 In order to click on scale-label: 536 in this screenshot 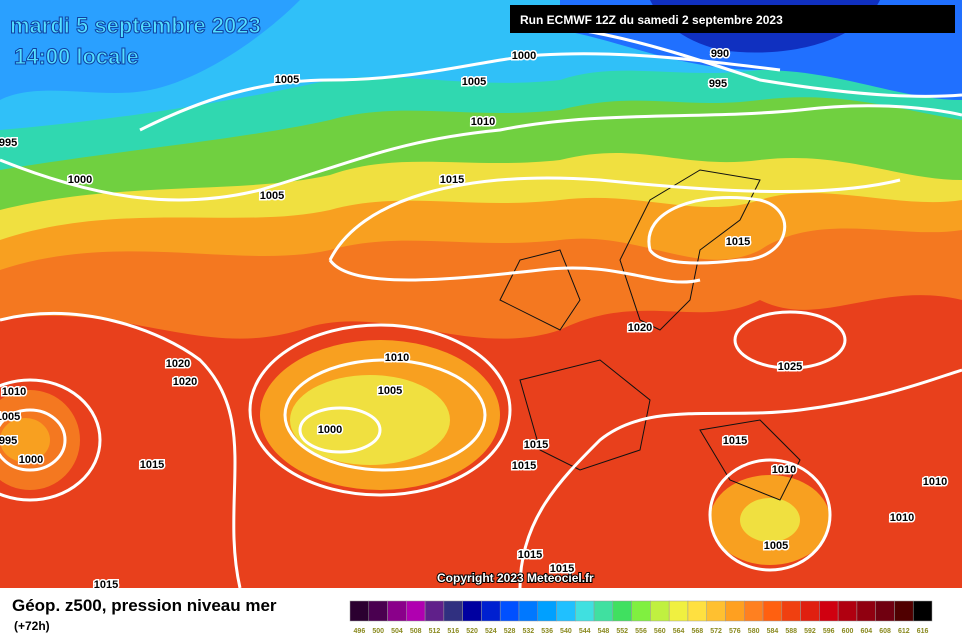, I will do `click(547, 631)`.